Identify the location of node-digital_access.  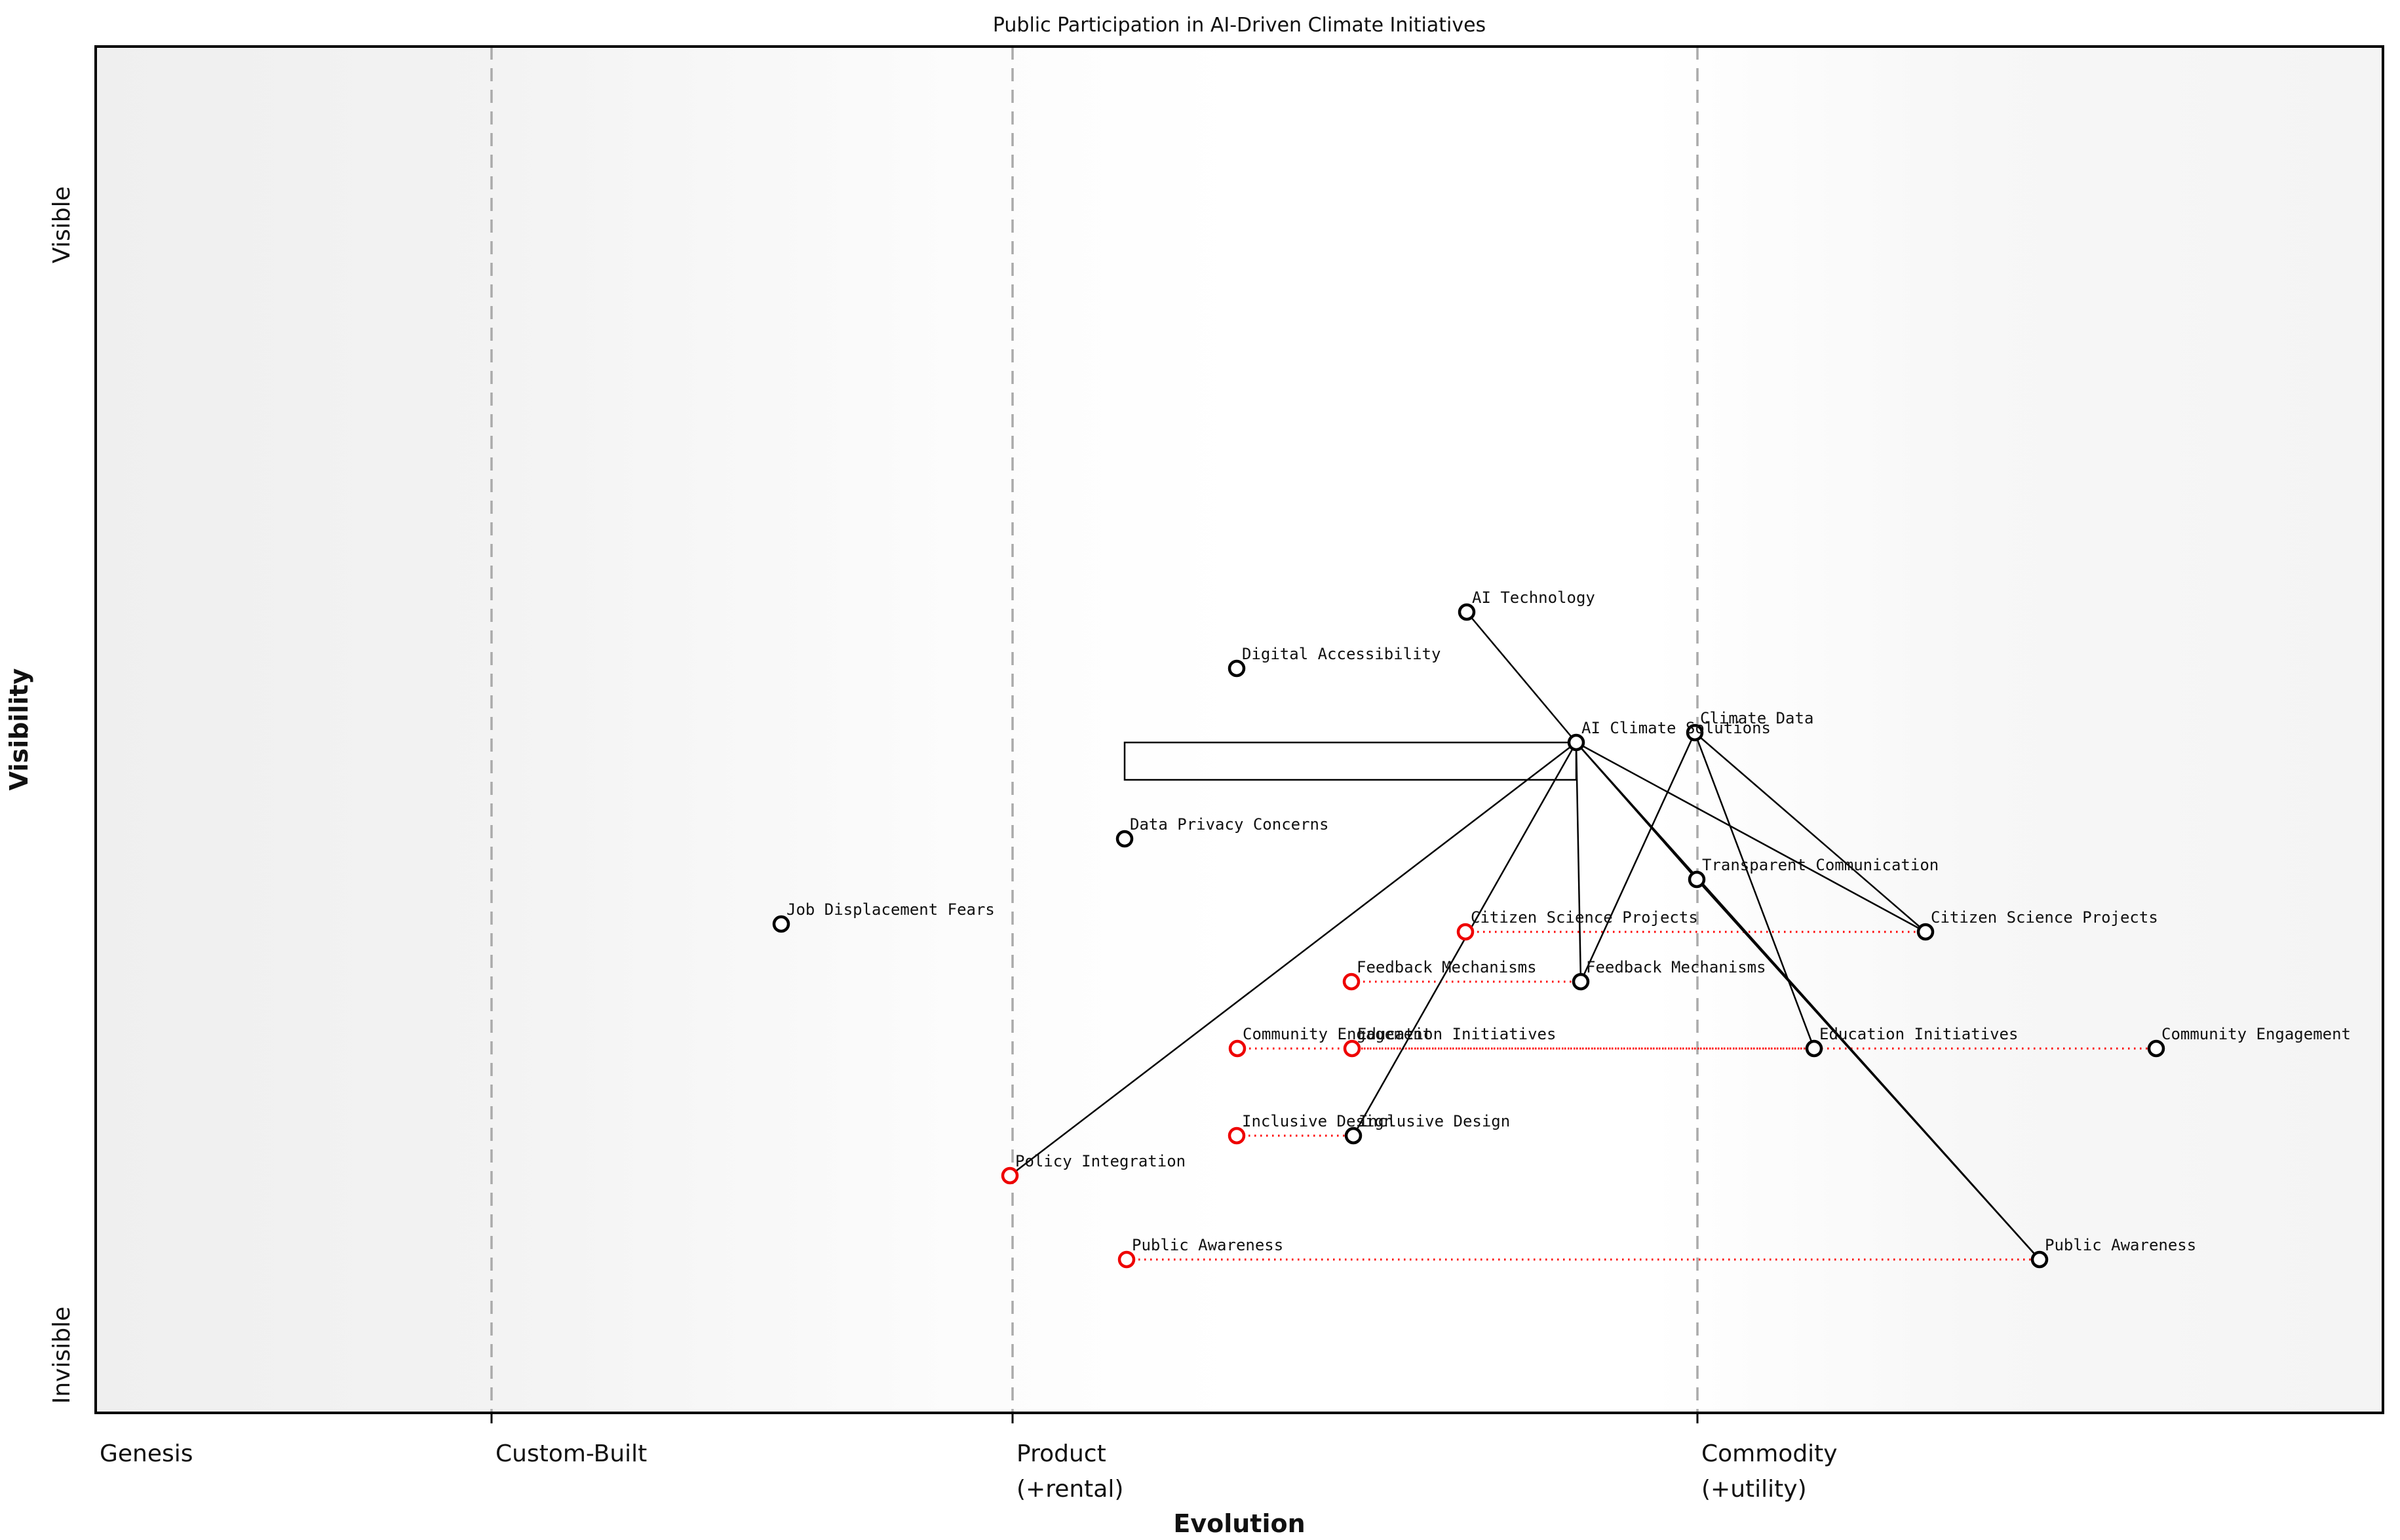
(1237, 668).